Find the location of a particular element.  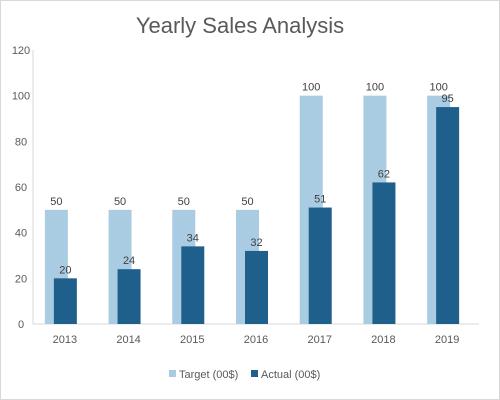

x-tick-label: 2017 is located at coordinates (319, 340).